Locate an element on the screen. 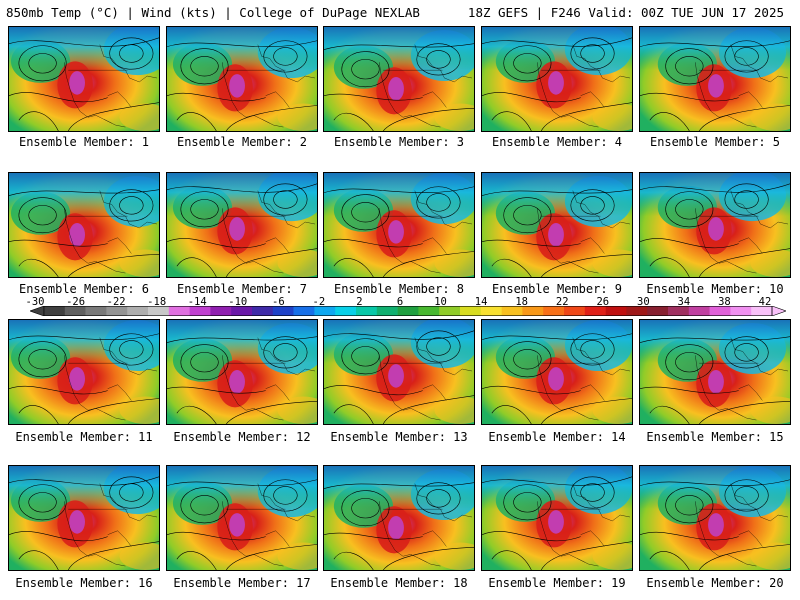 The width and height of the screenshot is (800, 600). colorbar-tick-label: -10 is located at coordinates (238, 302).